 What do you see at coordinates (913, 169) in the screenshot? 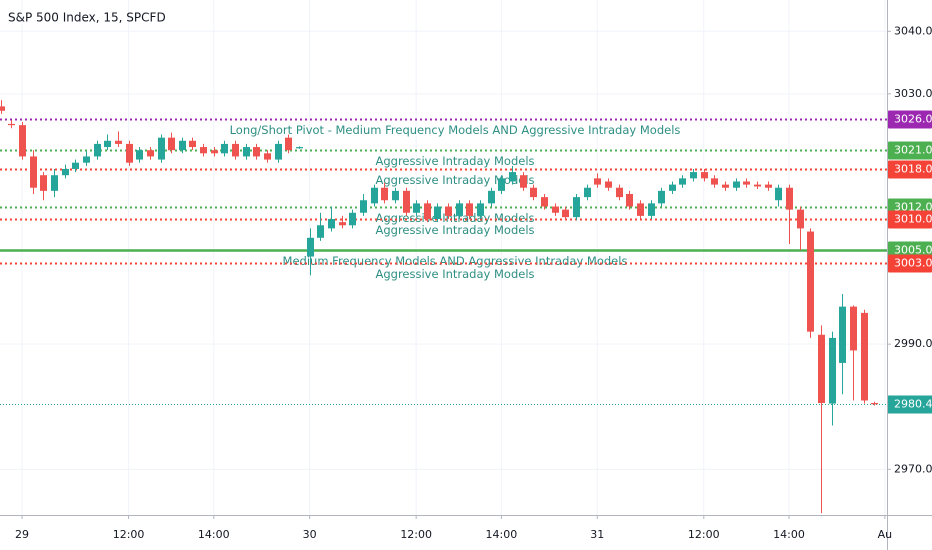
I see `level-price-label: 3018.0` at bounding box center [913, 169].